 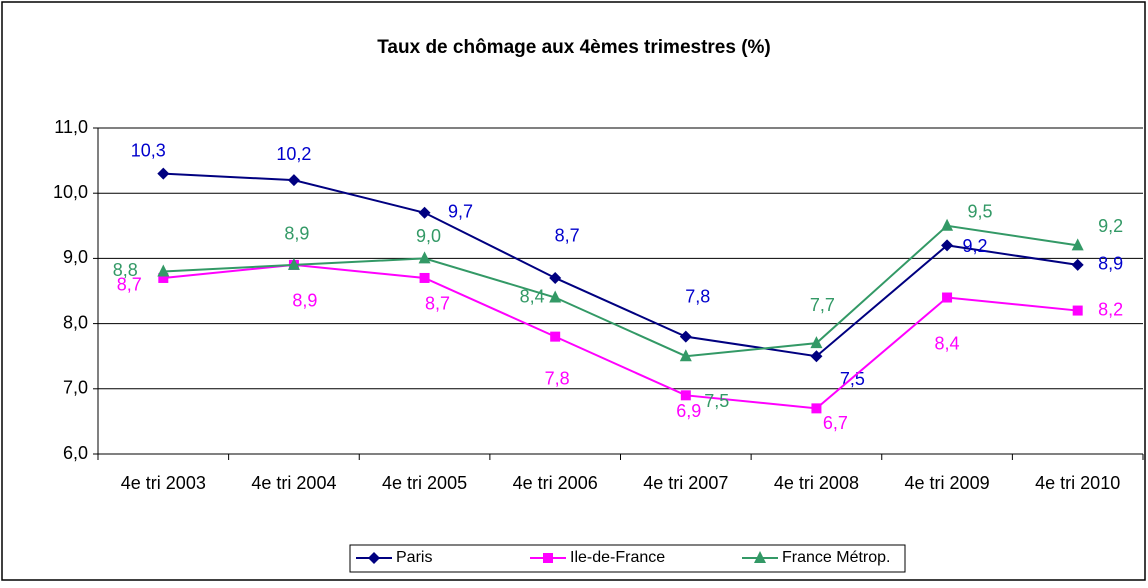 What do you see at coordinates (555, 483) in the screenshot?
I see `x-tick-label: 4e tri 2006` at bounding box center [555, 483].